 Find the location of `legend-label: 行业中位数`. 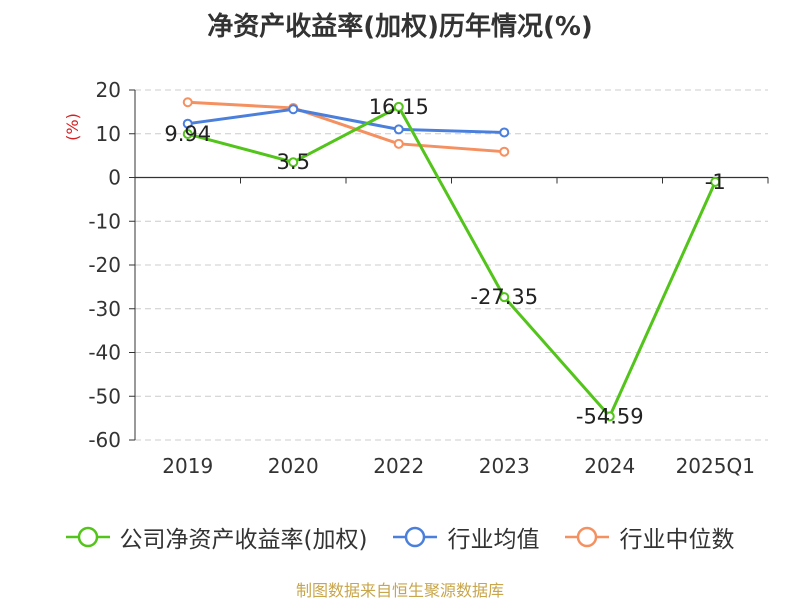

legend-label: 行业中位数 is located at coordinates (677, 540).